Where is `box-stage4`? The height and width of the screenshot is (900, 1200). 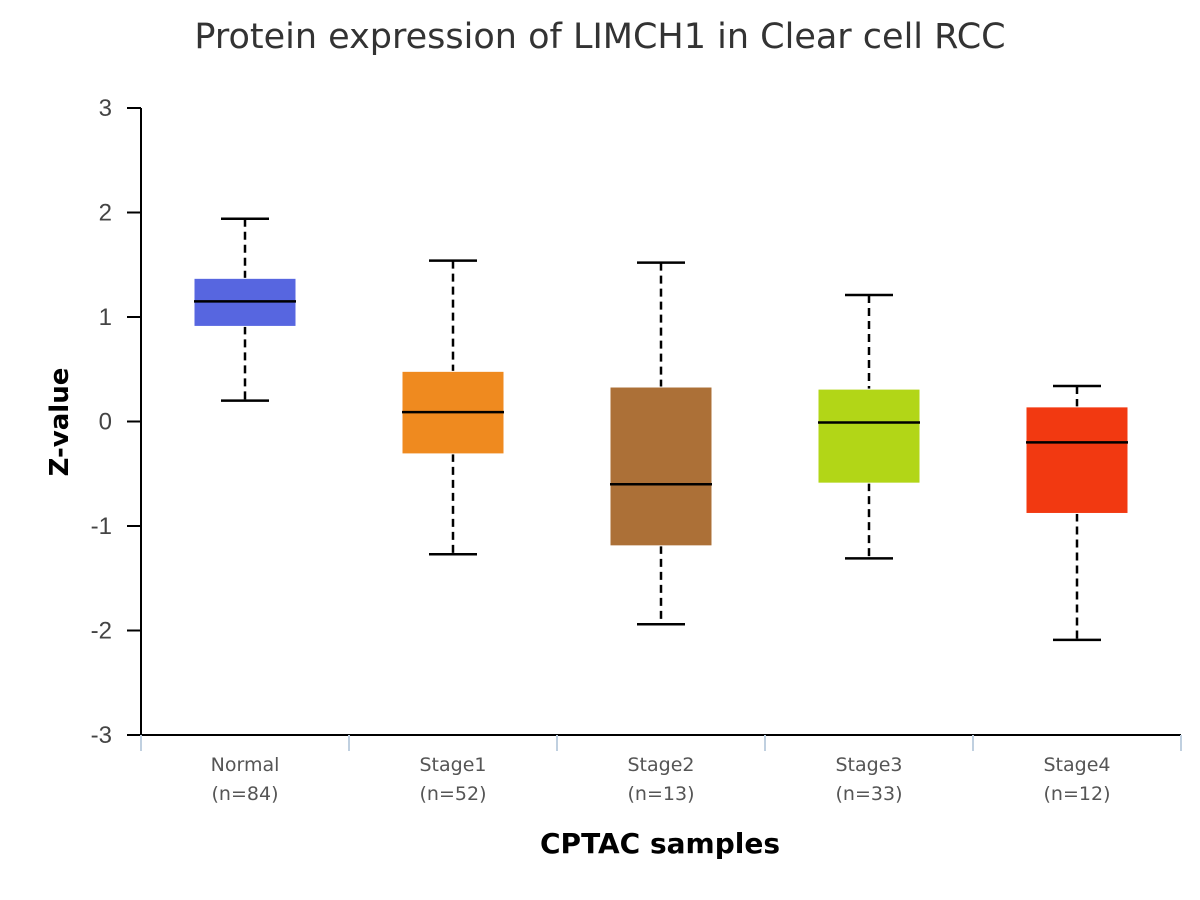
box-stage4 is located at coordinates (1077, 460).